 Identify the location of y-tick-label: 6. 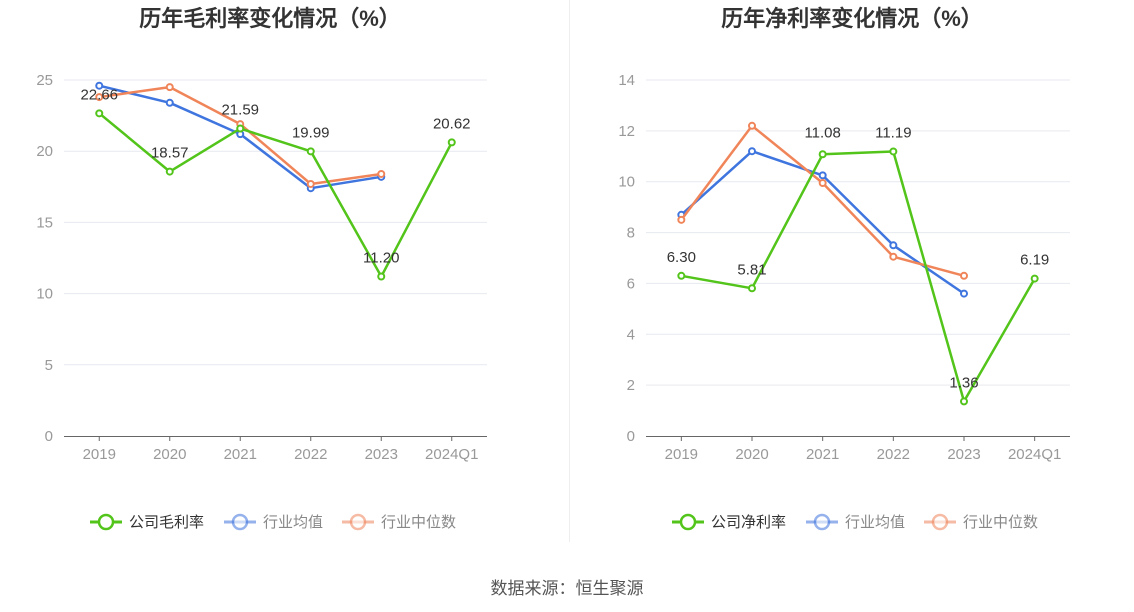
(631, 283).